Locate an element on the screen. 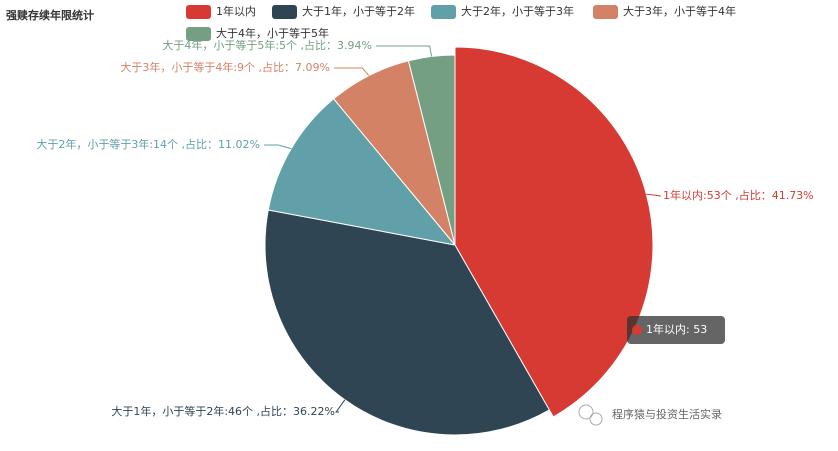 This screenshot has height=451, width=838. watermark: 程序猿与投资生活实录 is located at coordinates (650, 415).